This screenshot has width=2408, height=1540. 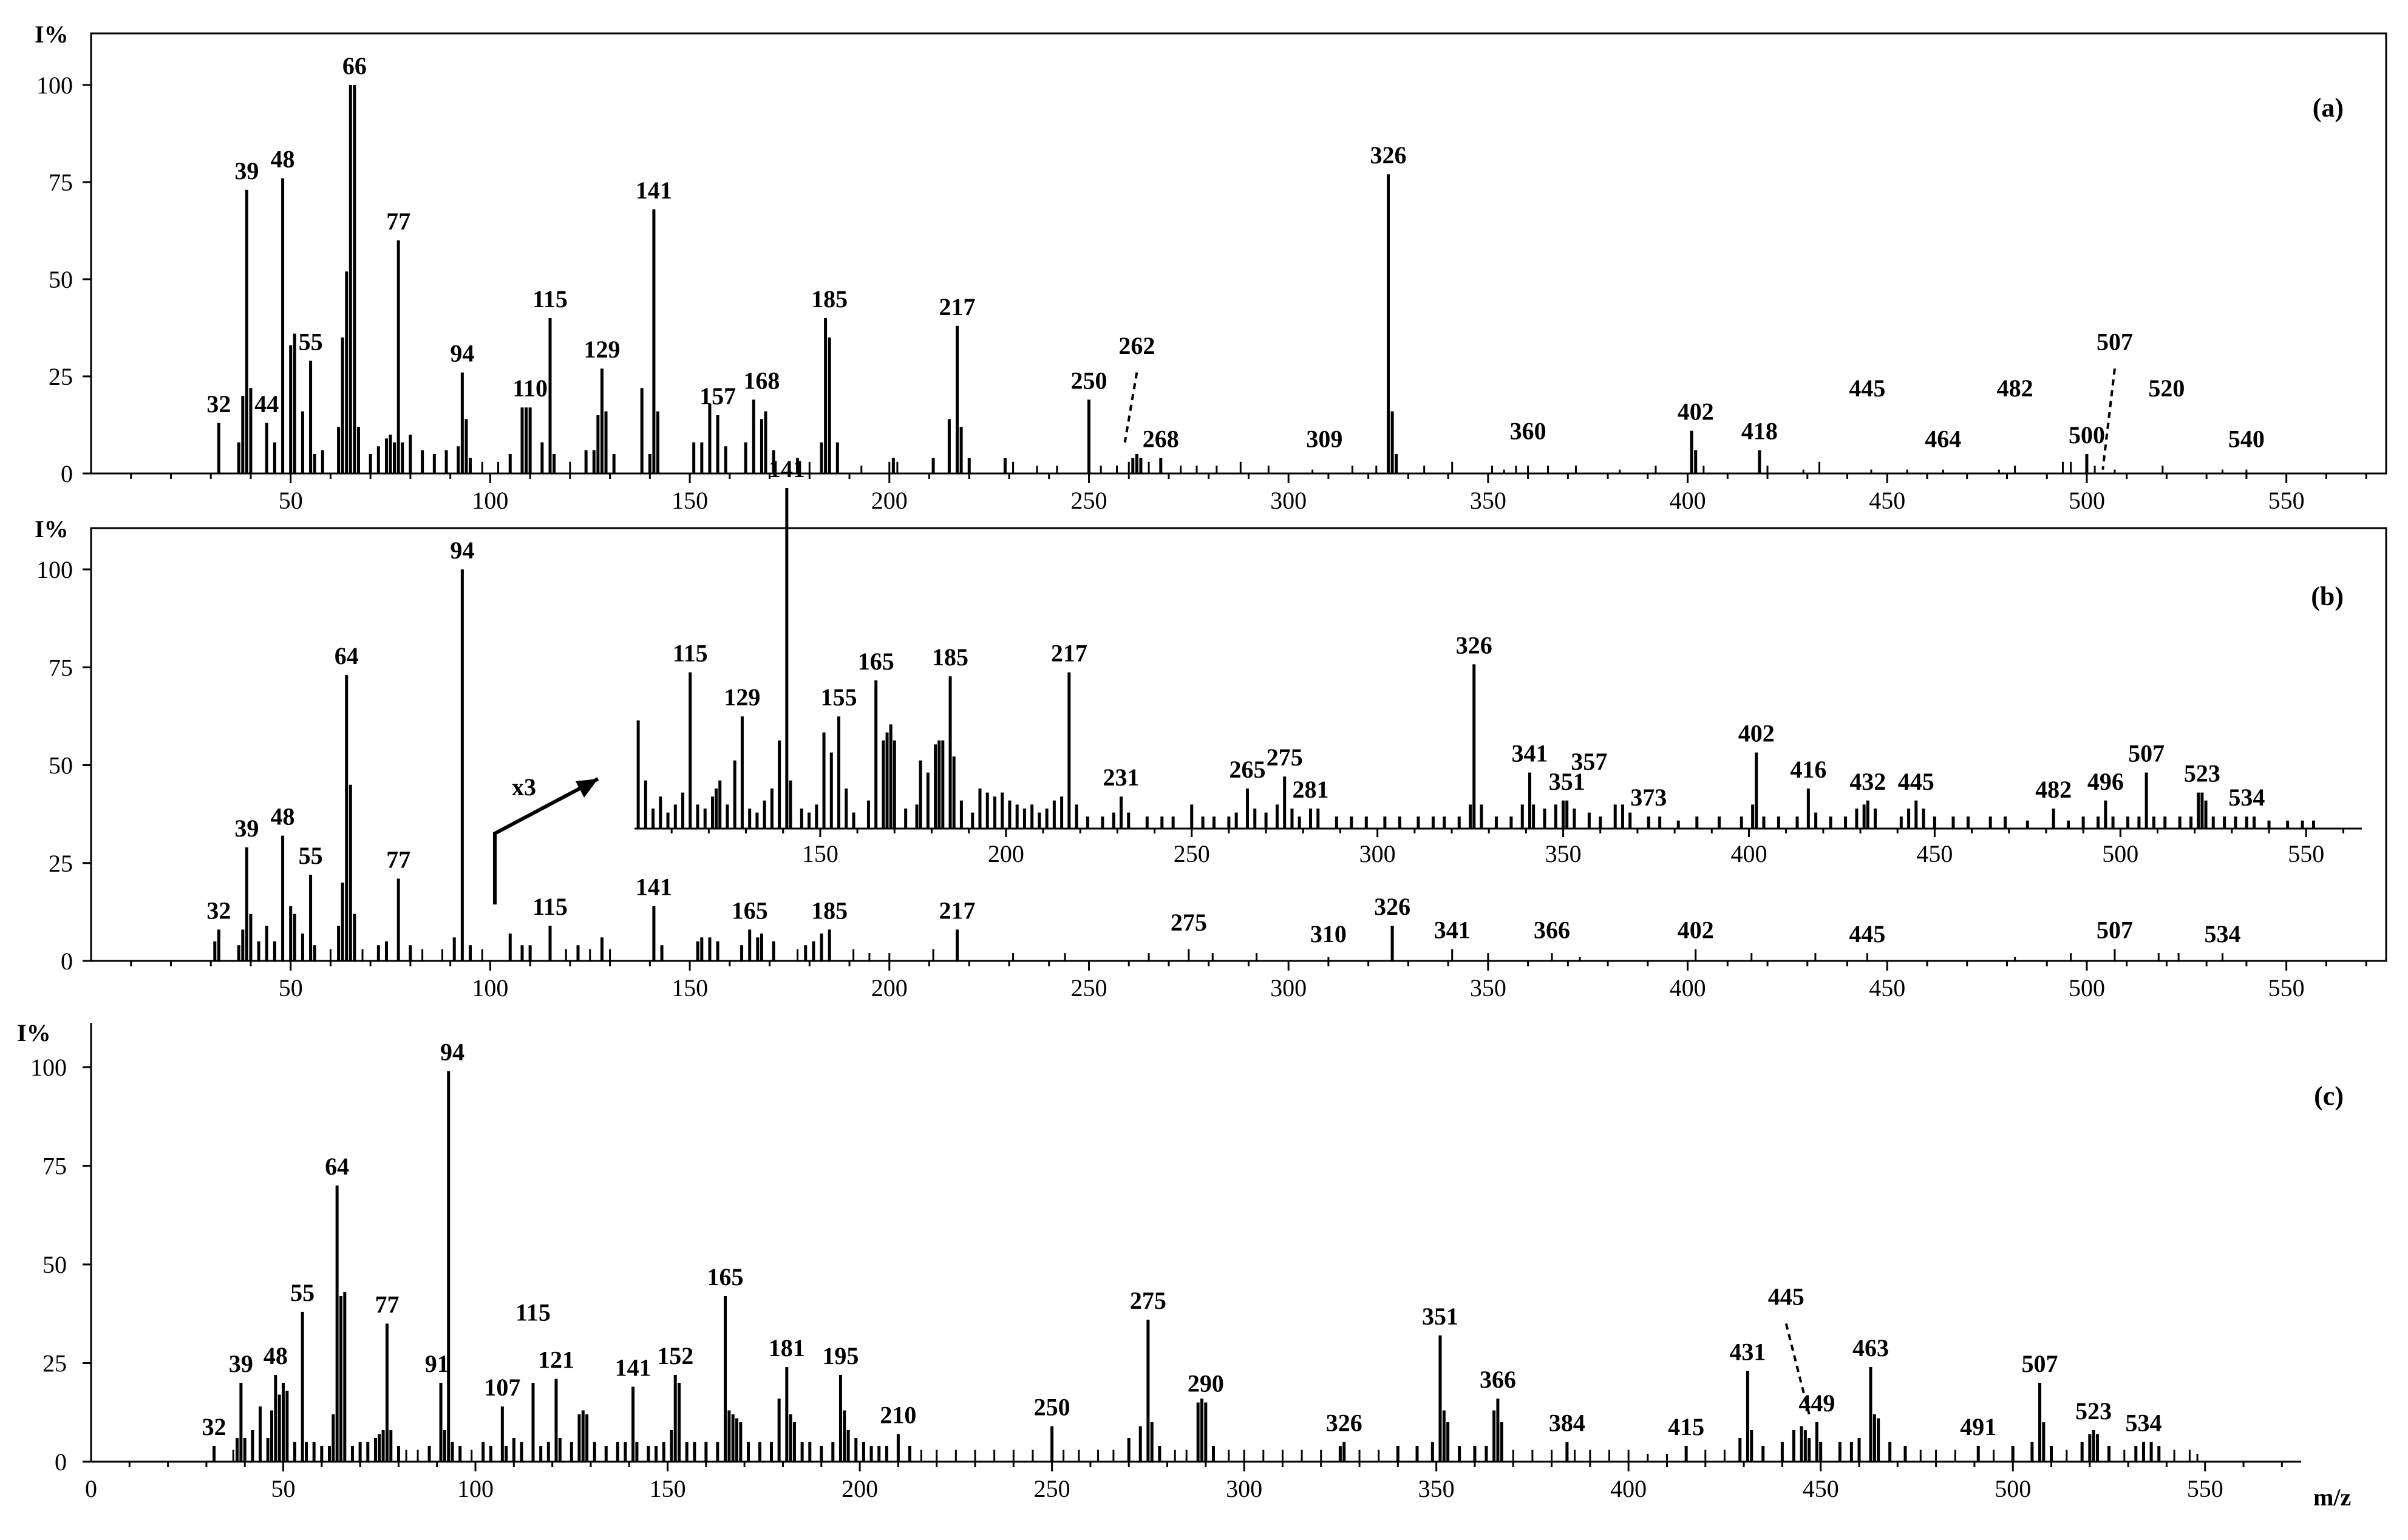 I want to click on inset-peak-label: 507, so click(x=2147, y=753).